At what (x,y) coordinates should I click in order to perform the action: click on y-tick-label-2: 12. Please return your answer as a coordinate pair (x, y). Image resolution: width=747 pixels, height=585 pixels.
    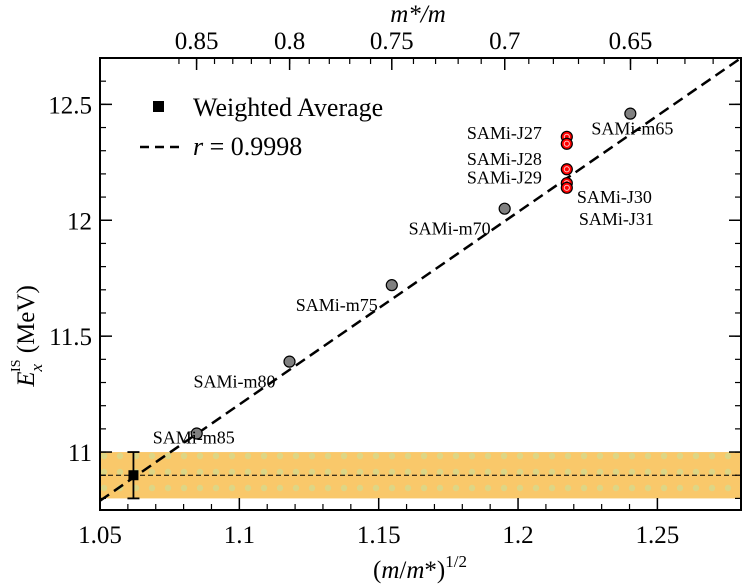
    Looking at the image, I should click on (79, 221).